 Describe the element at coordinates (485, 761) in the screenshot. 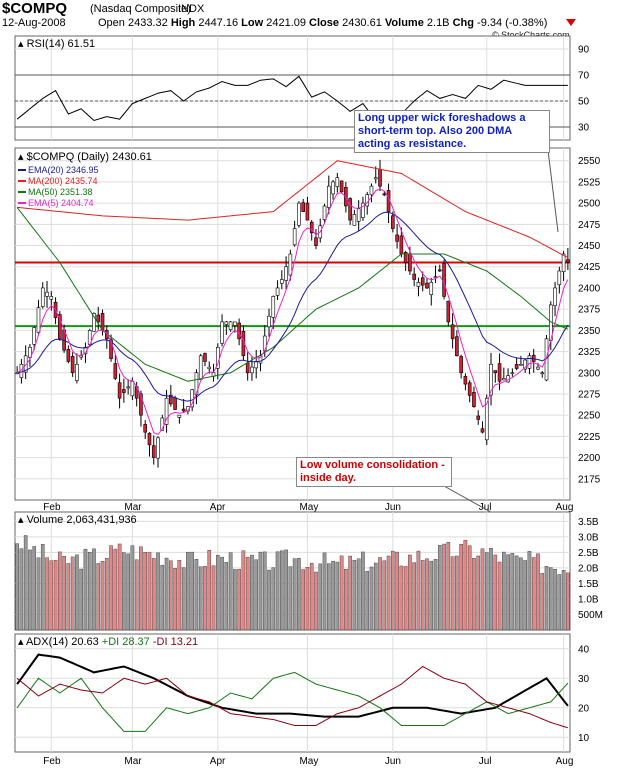

I see `xtick-label-Jul: Jul` at that location.